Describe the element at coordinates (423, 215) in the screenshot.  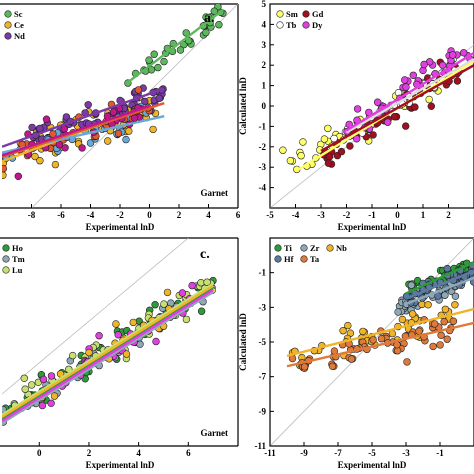
I see `x-tick-label: 1` at that location.